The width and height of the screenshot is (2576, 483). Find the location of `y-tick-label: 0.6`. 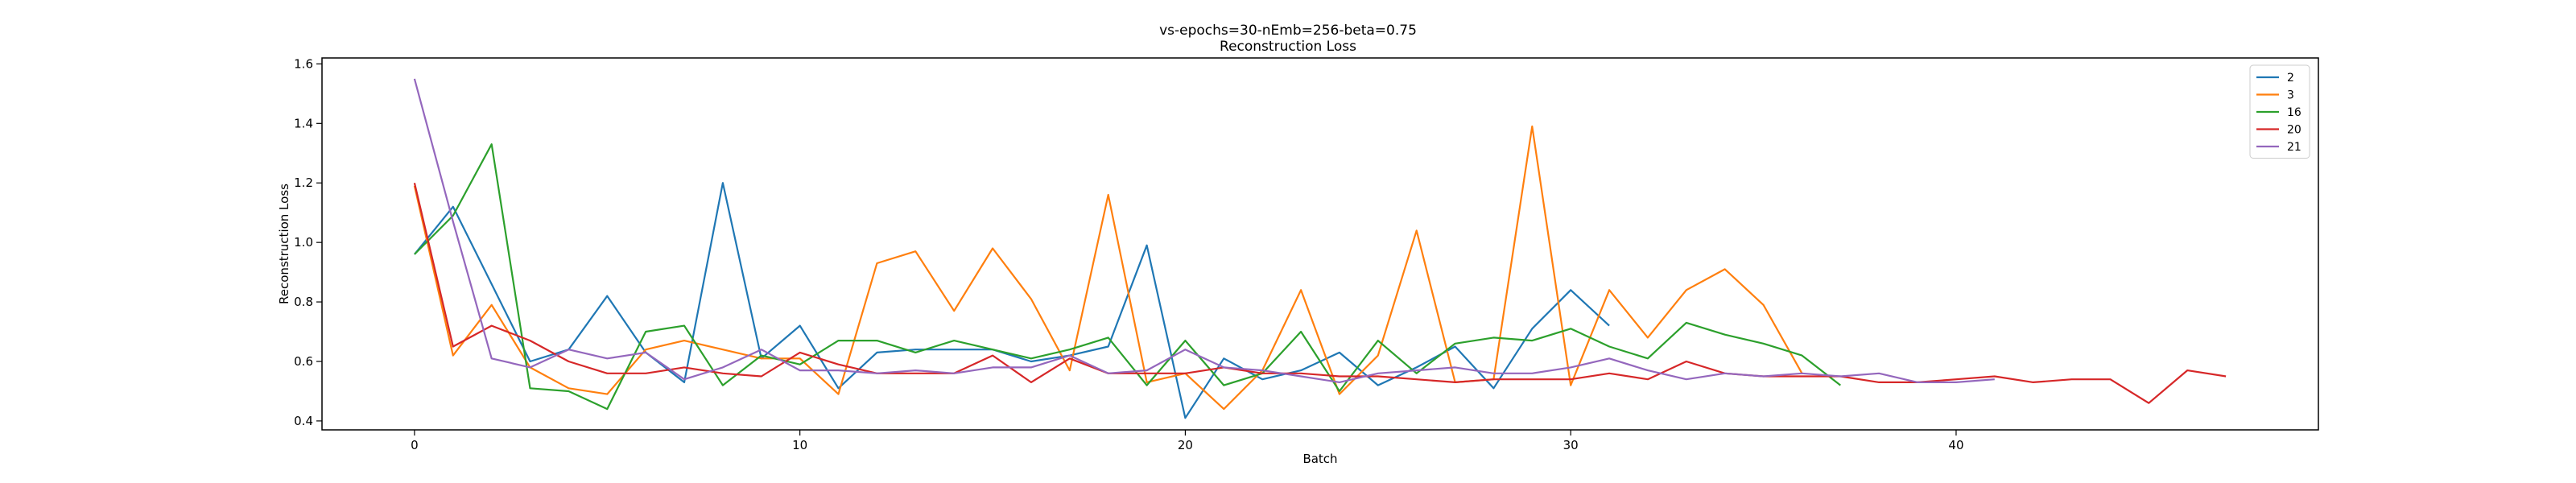

y-tick-label: 0.6 is located at coordinates (303, 361).